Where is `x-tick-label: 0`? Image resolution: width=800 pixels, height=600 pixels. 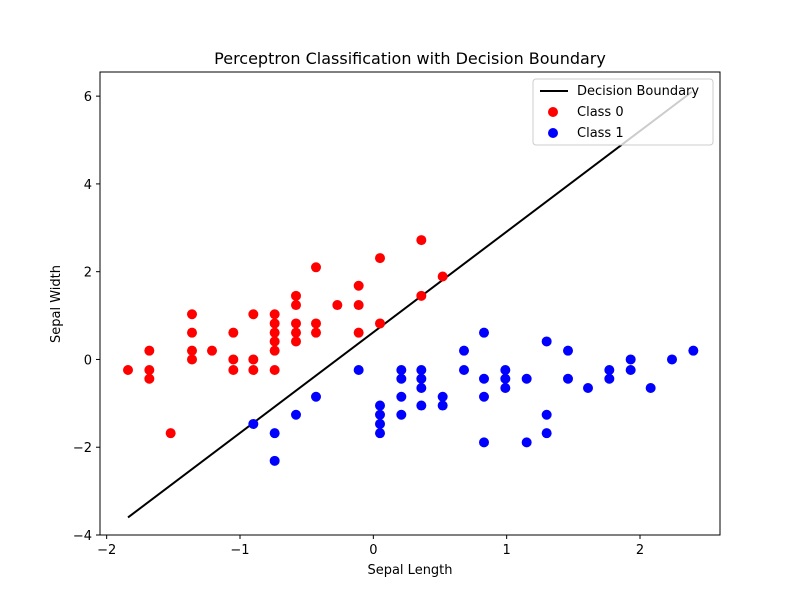
x-tick-label: 0 is located at coordinates (373, 550).